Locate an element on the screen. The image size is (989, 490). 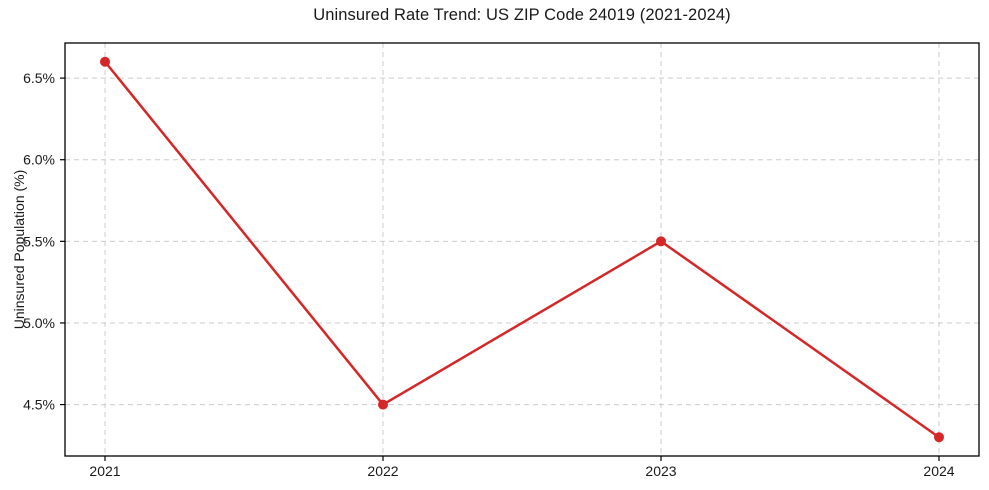
y-tick-label: 6.0% is located at coordinates (39, 160).